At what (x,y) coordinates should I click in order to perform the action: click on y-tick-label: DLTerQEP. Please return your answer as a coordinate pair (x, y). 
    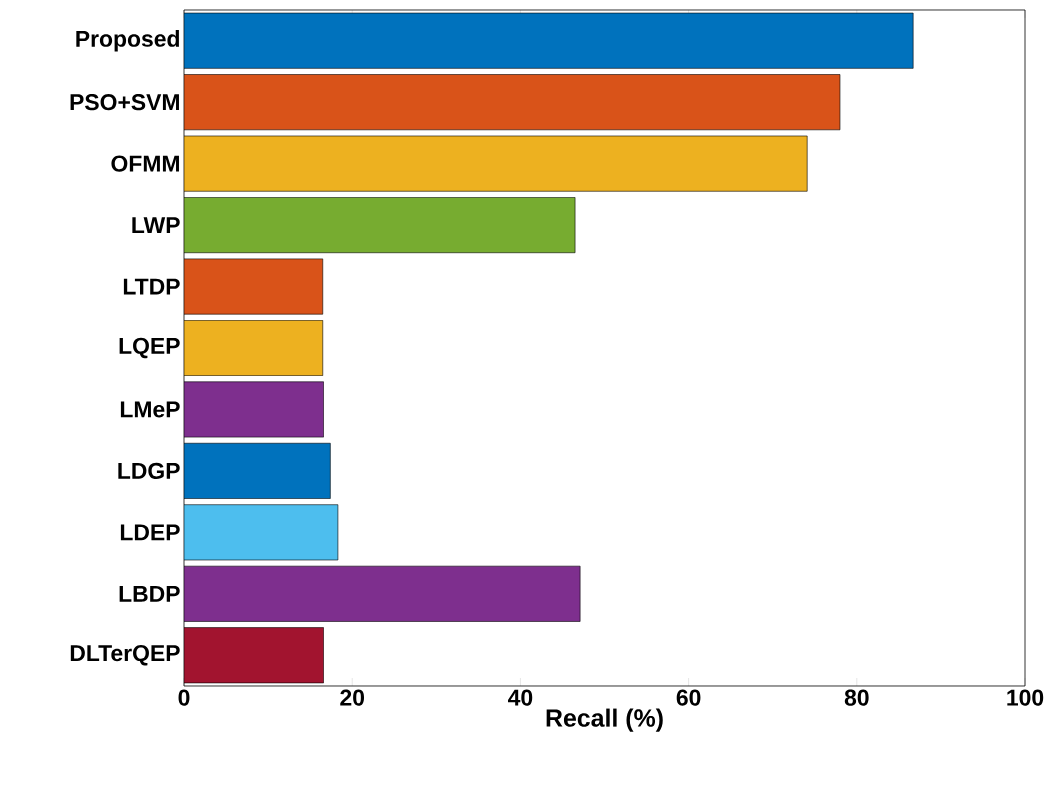
    Looking at the image, I should click on (125, 655).